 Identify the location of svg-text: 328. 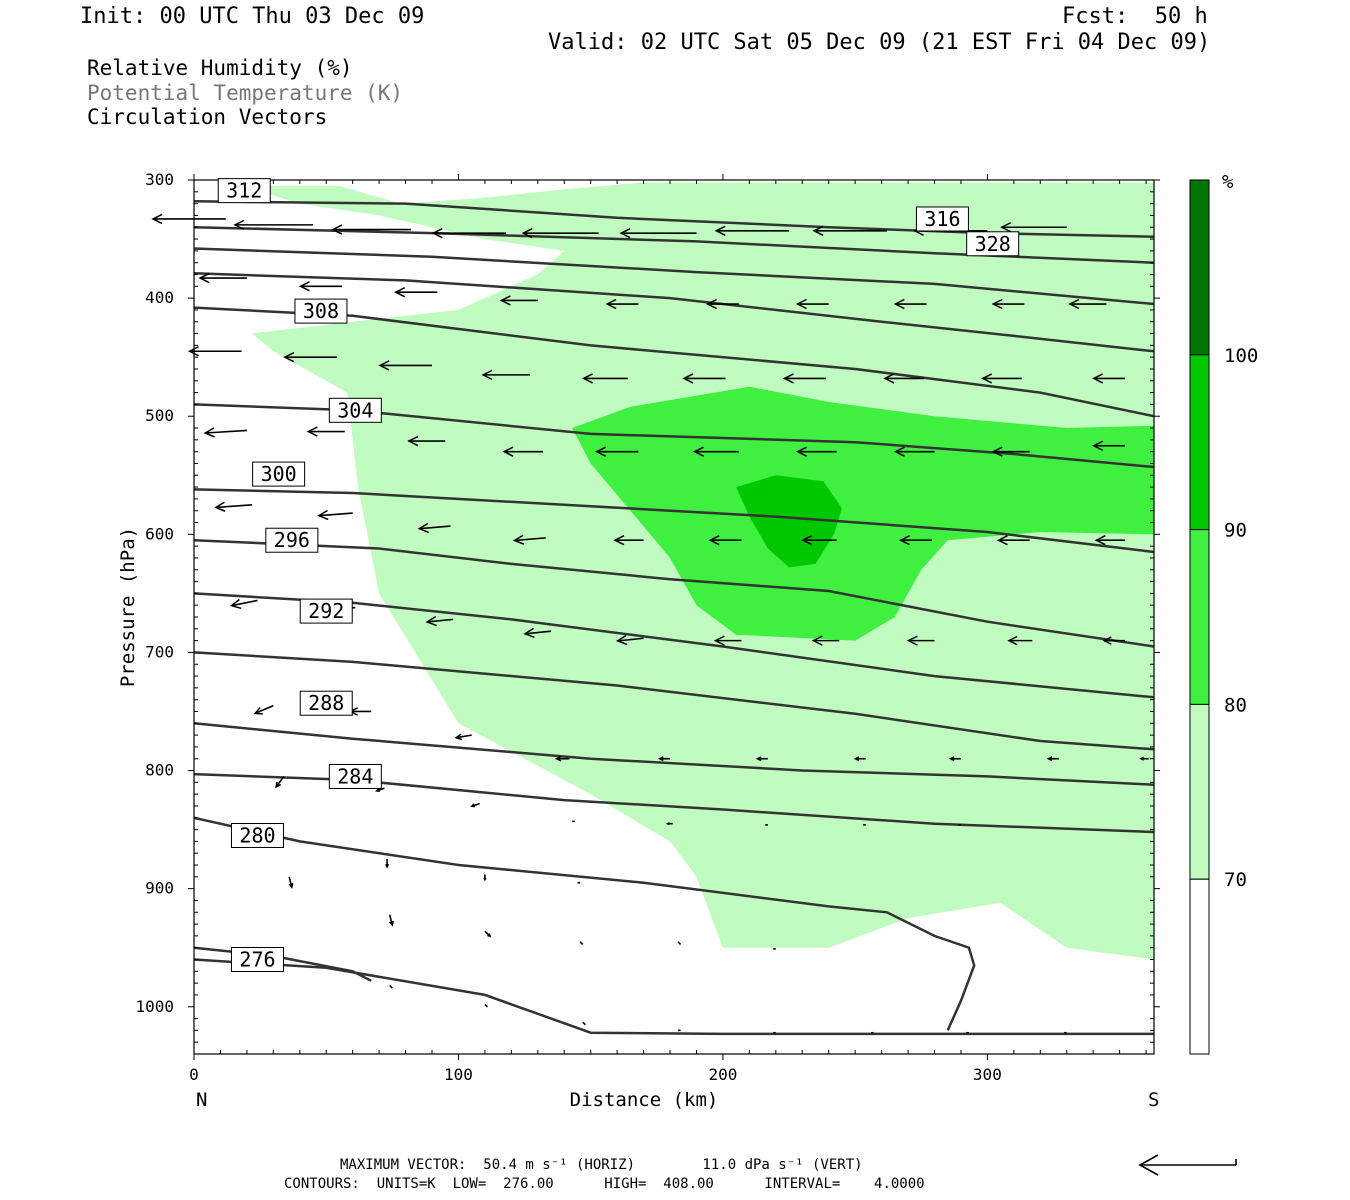
(993, 244).